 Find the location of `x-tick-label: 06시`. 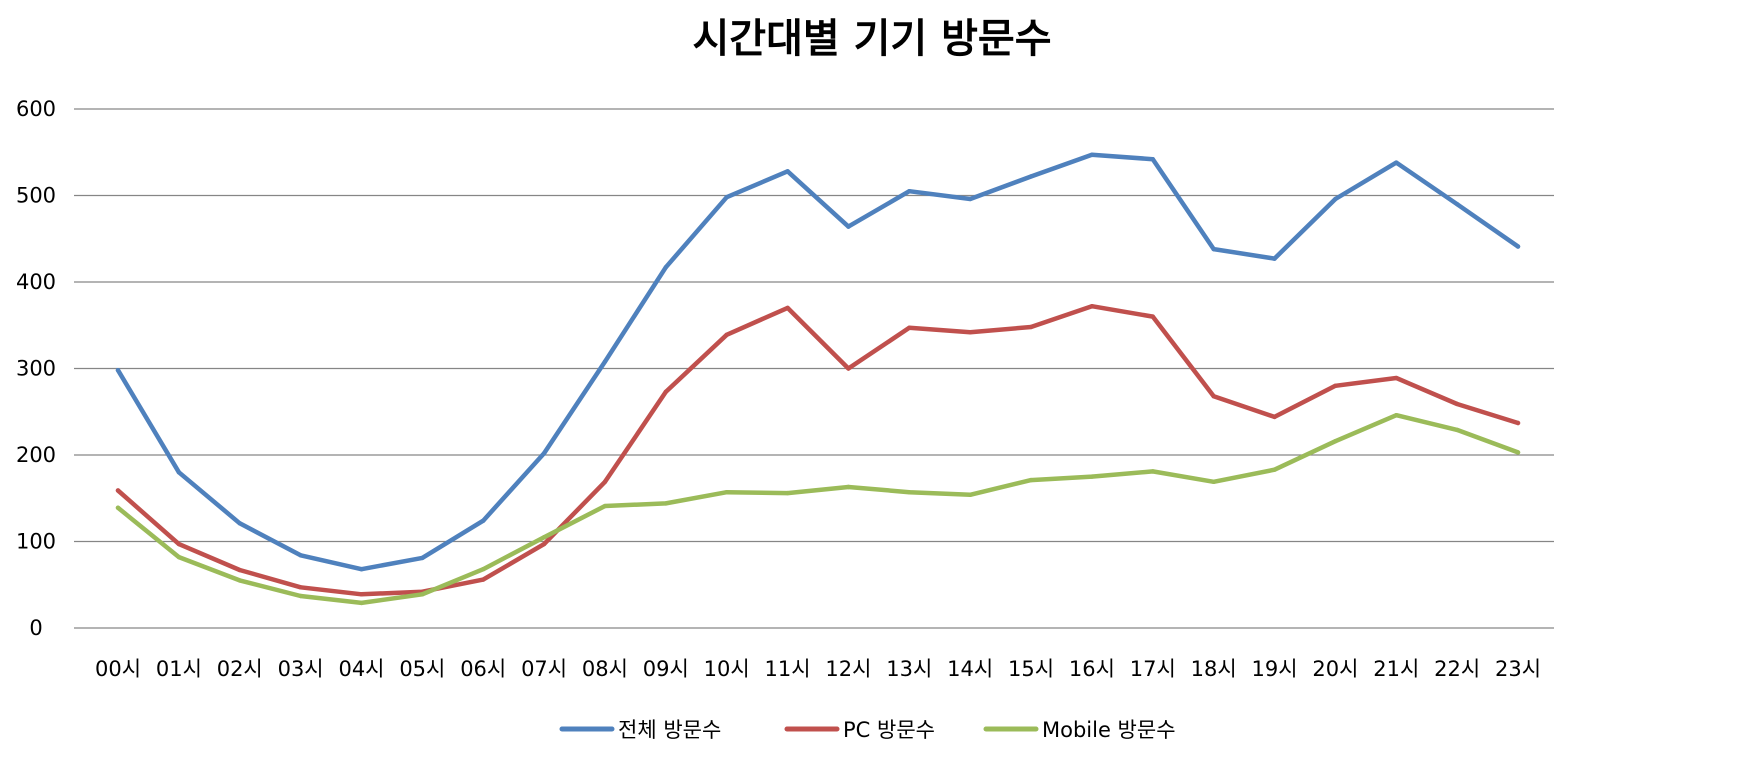

x-tick-label: 06시 is located at coordinates (483, 669).